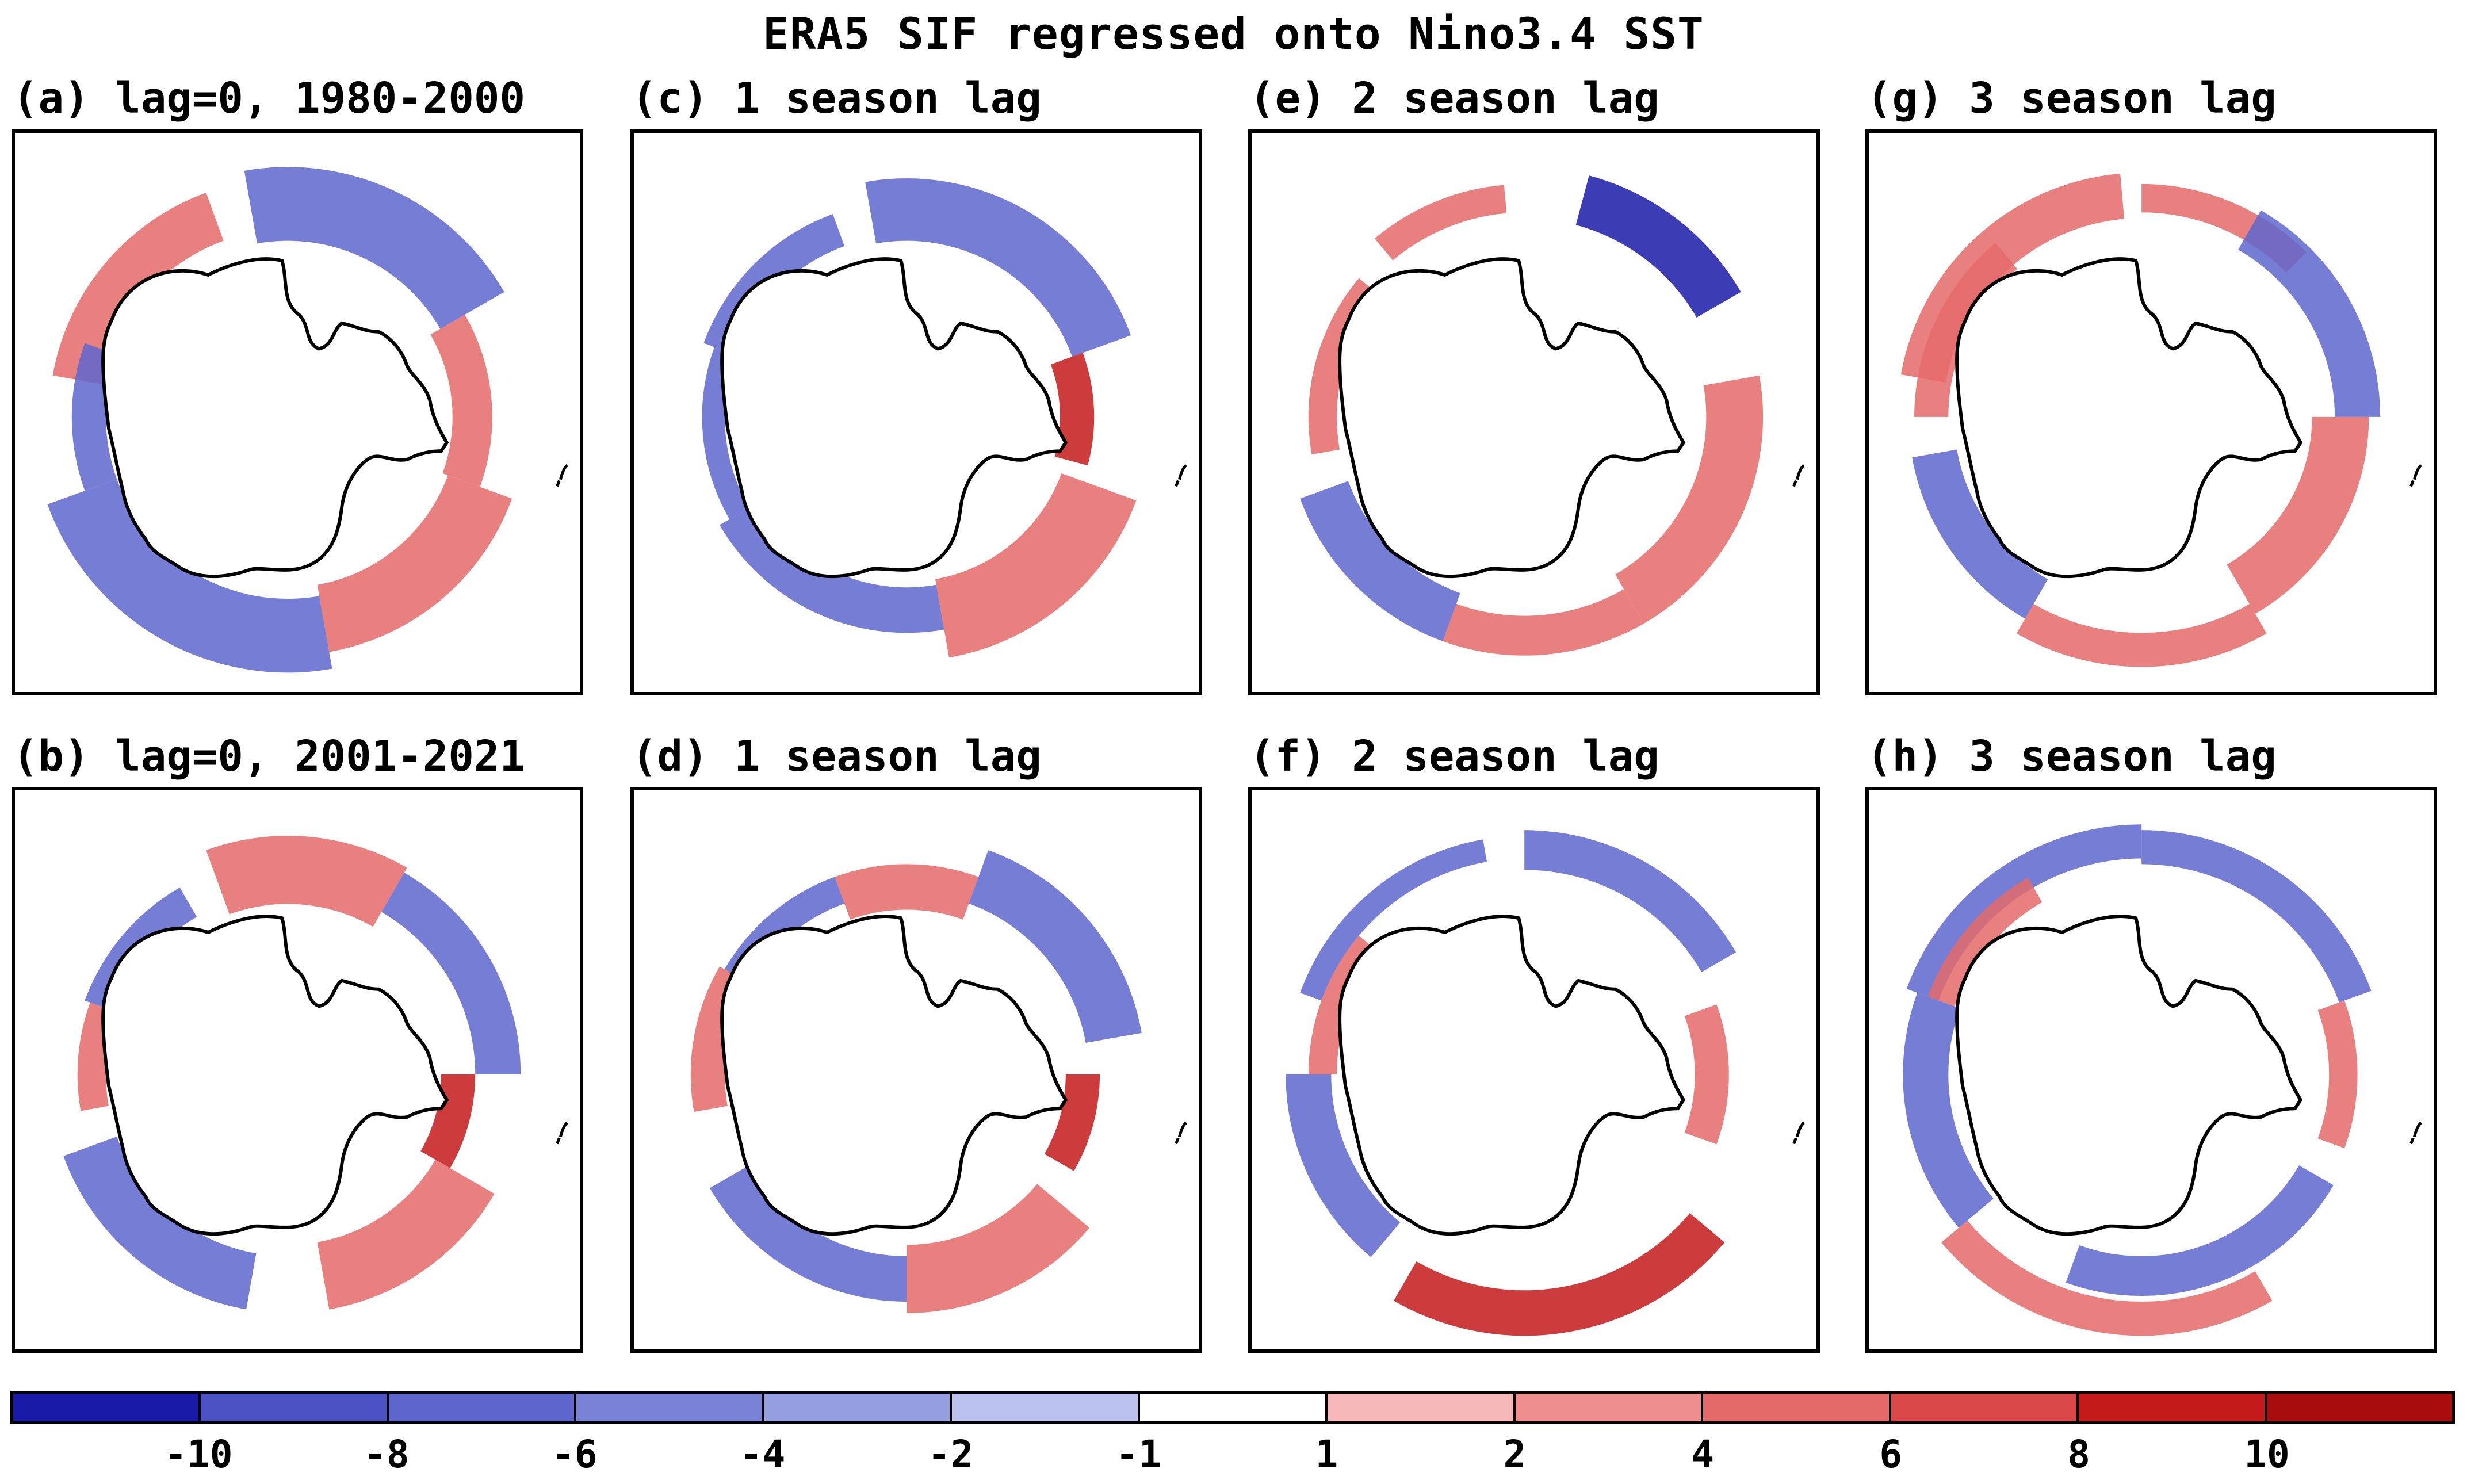  What do you see at coordinates (269, 756) in the screenshot?
I see `panel-label-b: (b) lag=0, 2001-2021` at bounding box center [269, 756].